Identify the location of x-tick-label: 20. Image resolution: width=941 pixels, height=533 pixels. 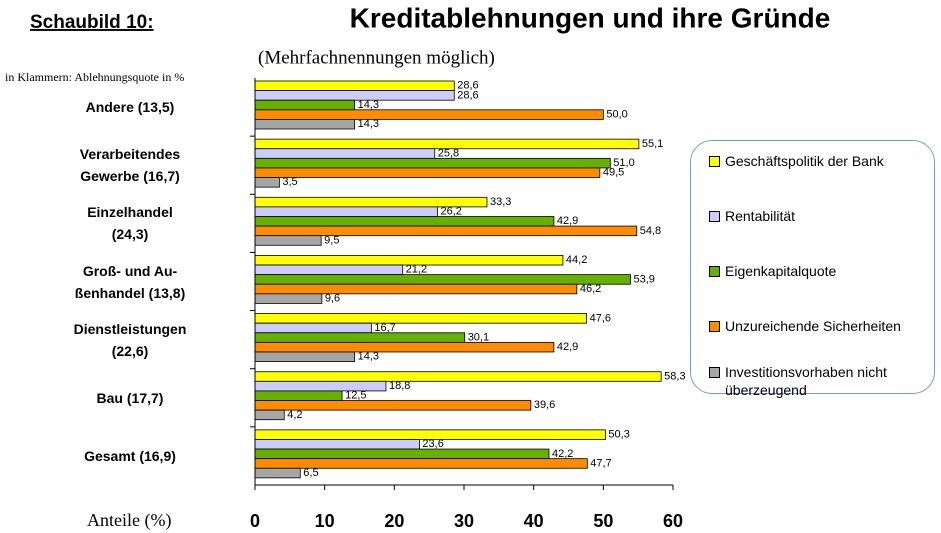
(394, 521).